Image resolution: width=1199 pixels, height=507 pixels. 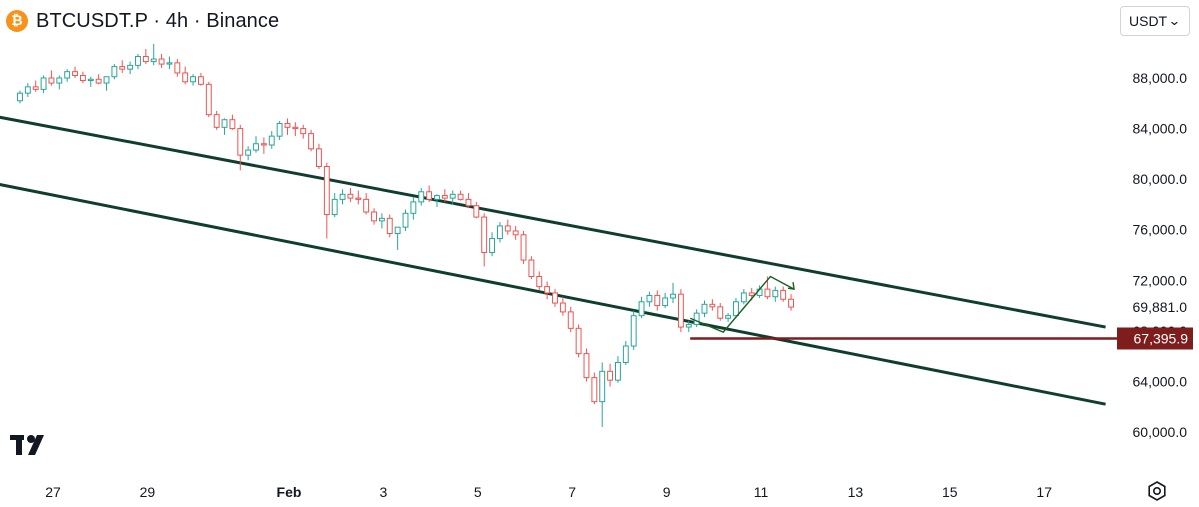 What do you see at coordinates (1157, 493) in the screenshot?
I see `settings-icon` at bounding box center [1157, 493].